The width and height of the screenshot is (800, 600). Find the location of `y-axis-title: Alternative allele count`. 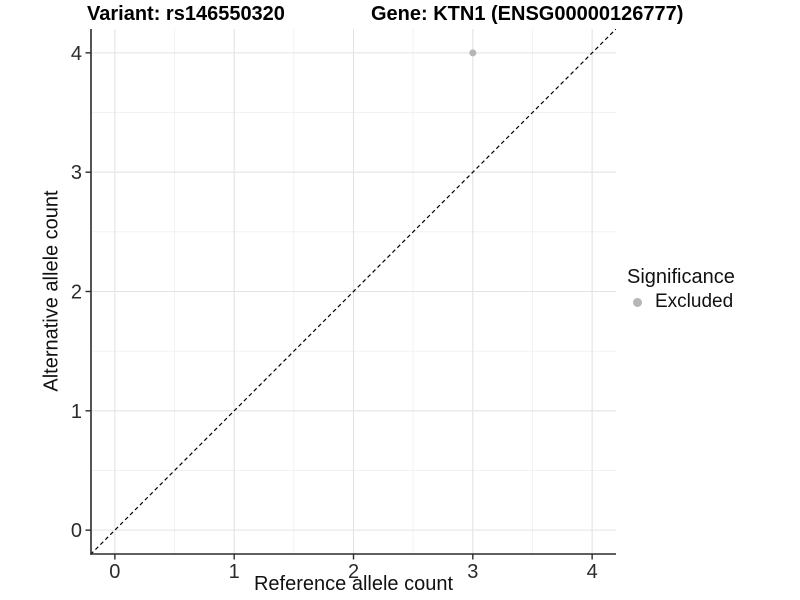

y-axis-title: Alternative allele count is located at coordinates (51, 291).